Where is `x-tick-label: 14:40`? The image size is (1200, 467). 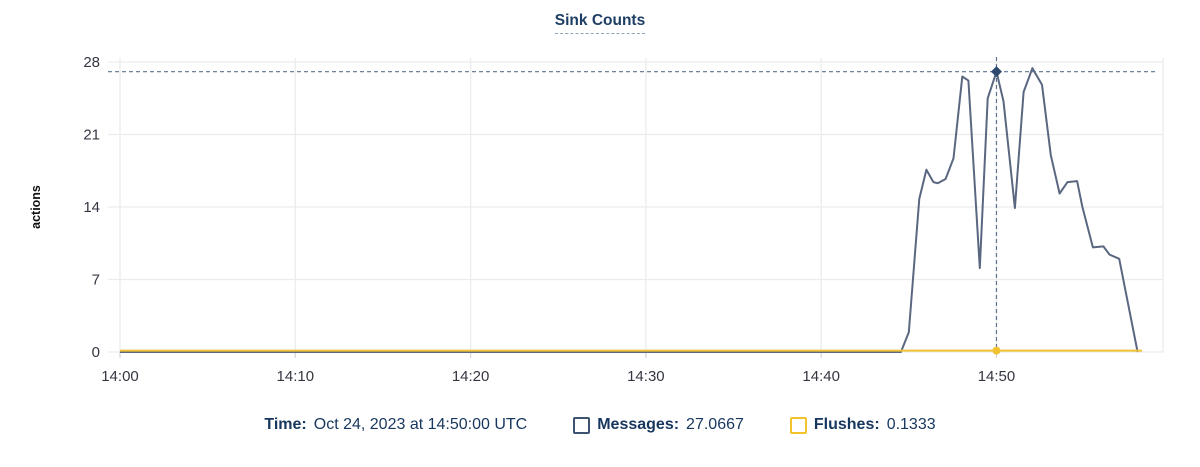 x-tick-label: 14:40 is located at coordinates (821, 376).